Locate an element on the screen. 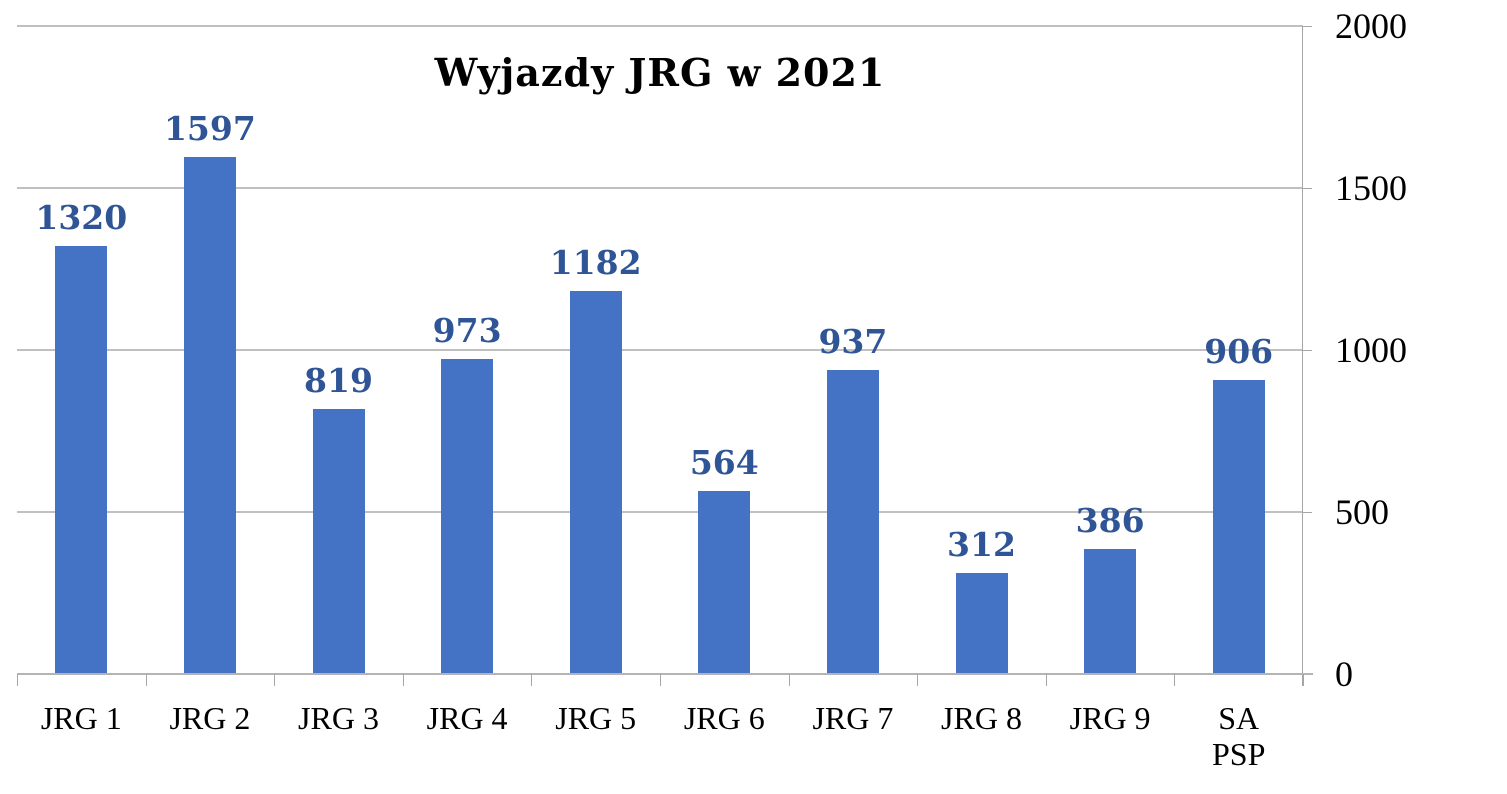 This screenshot has height=794, width=1507. data-label: 386 is located at coordinates (1110, 520).